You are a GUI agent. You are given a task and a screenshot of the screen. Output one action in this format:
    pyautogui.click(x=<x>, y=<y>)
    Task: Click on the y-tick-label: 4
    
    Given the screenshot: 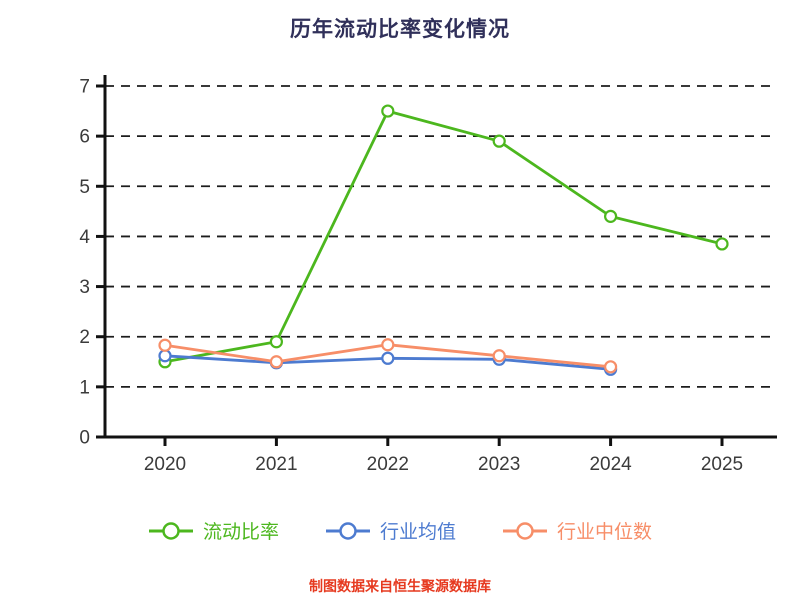 What is the action you would take?
    pyautogui.click(x=84, y=237)
    